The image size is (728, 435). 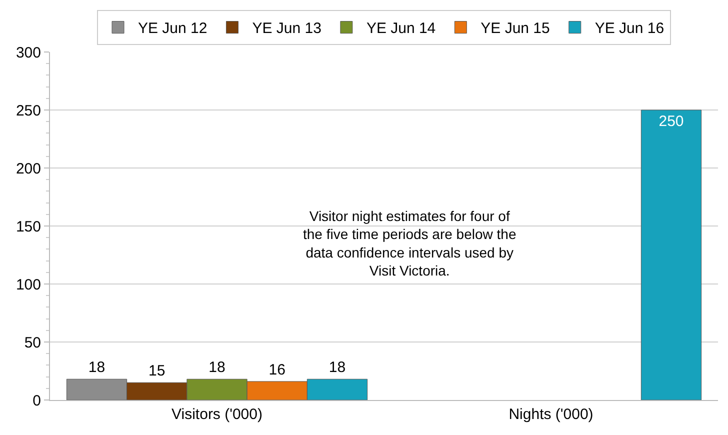 I want to click on y-tick-label: 250, so click(x=28, y=111).